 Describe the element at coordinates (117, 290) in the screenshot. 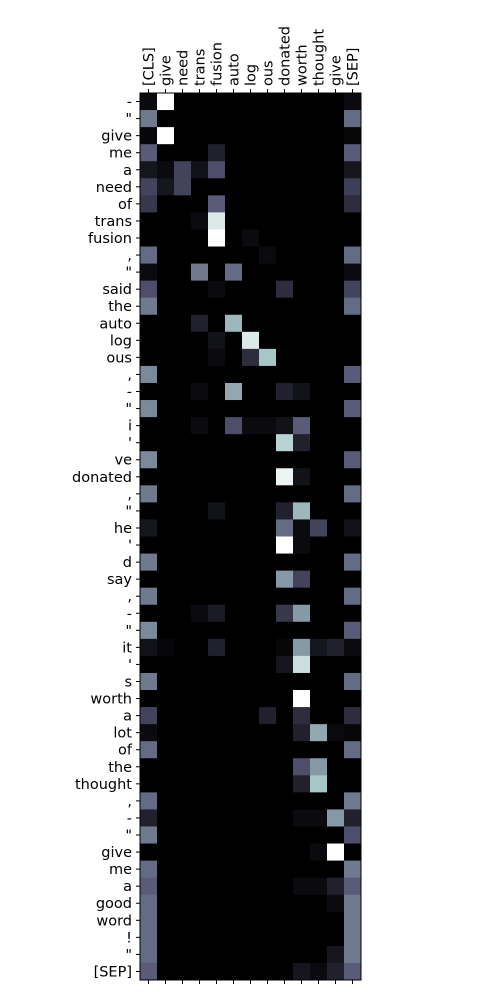

I see `y-tick-label: said` at that location.